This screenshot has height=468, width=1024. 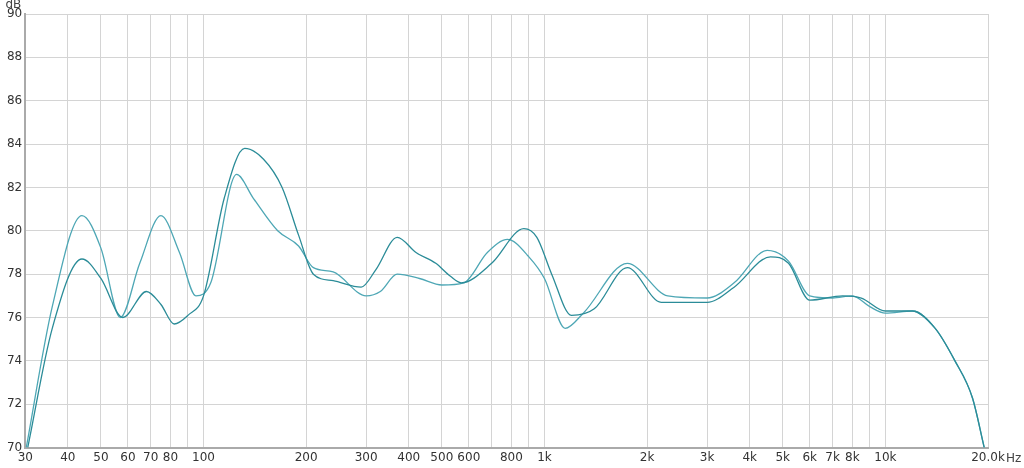 I want to click on x-tick-label: 3k, so click(x=707, y=456).